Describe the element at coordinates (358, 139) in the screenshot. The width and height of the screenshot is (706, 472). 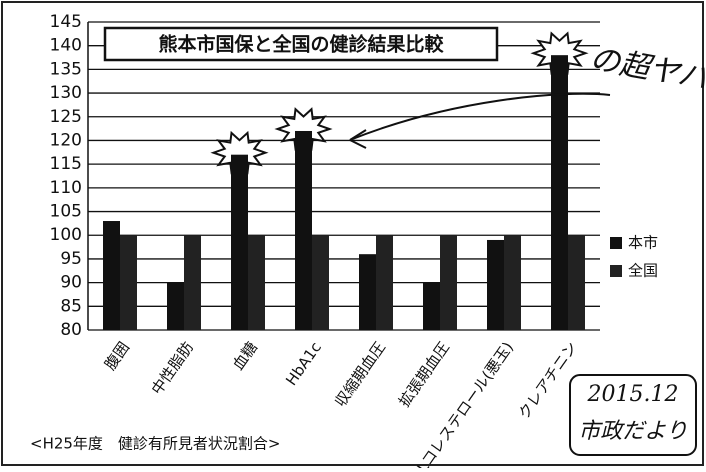
I see `arrow-head` at that location.